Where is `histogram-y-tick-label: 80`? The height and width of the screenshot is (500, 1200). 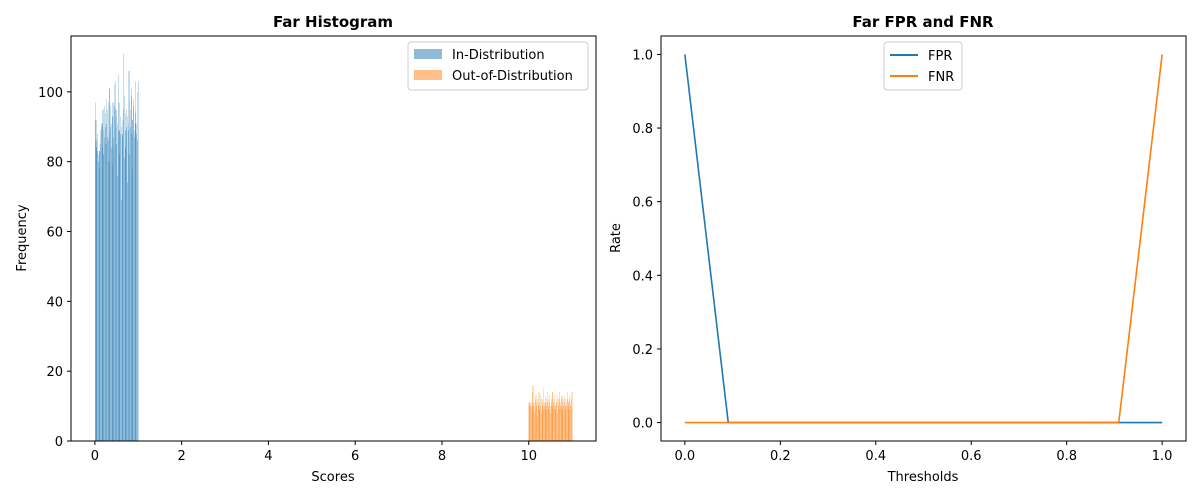 histogram-y-tick-label: 80 is located at coordinates (54, 163).